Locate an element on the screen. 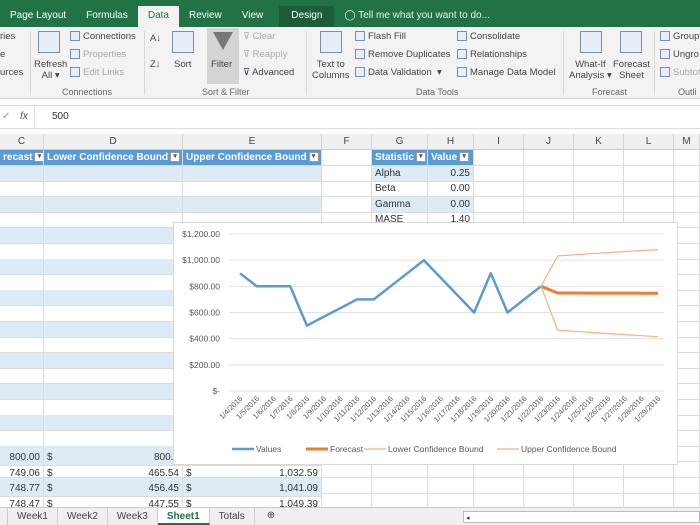  clear-button: ⊽ Clear is located at coordinates (259, 36).